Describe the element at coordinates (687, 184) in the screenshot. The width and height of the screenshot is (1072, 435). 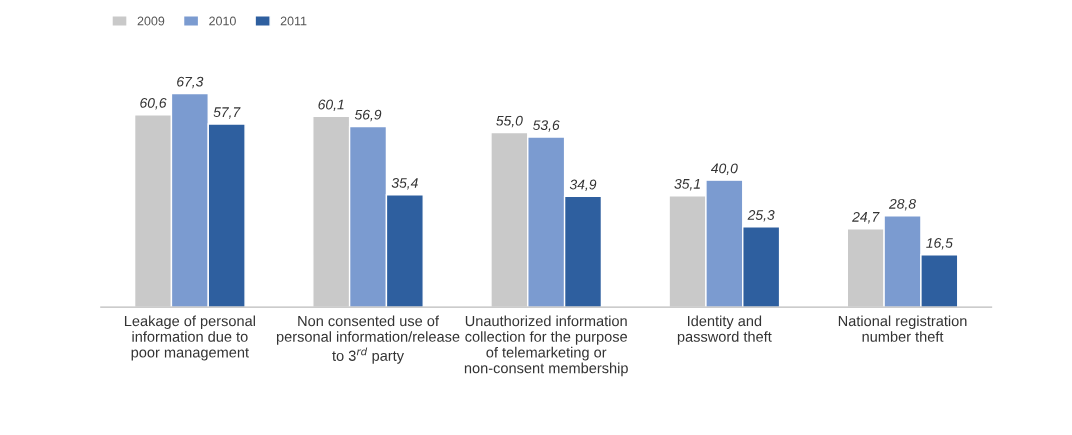
I see `data-label: 35,1` at that location.